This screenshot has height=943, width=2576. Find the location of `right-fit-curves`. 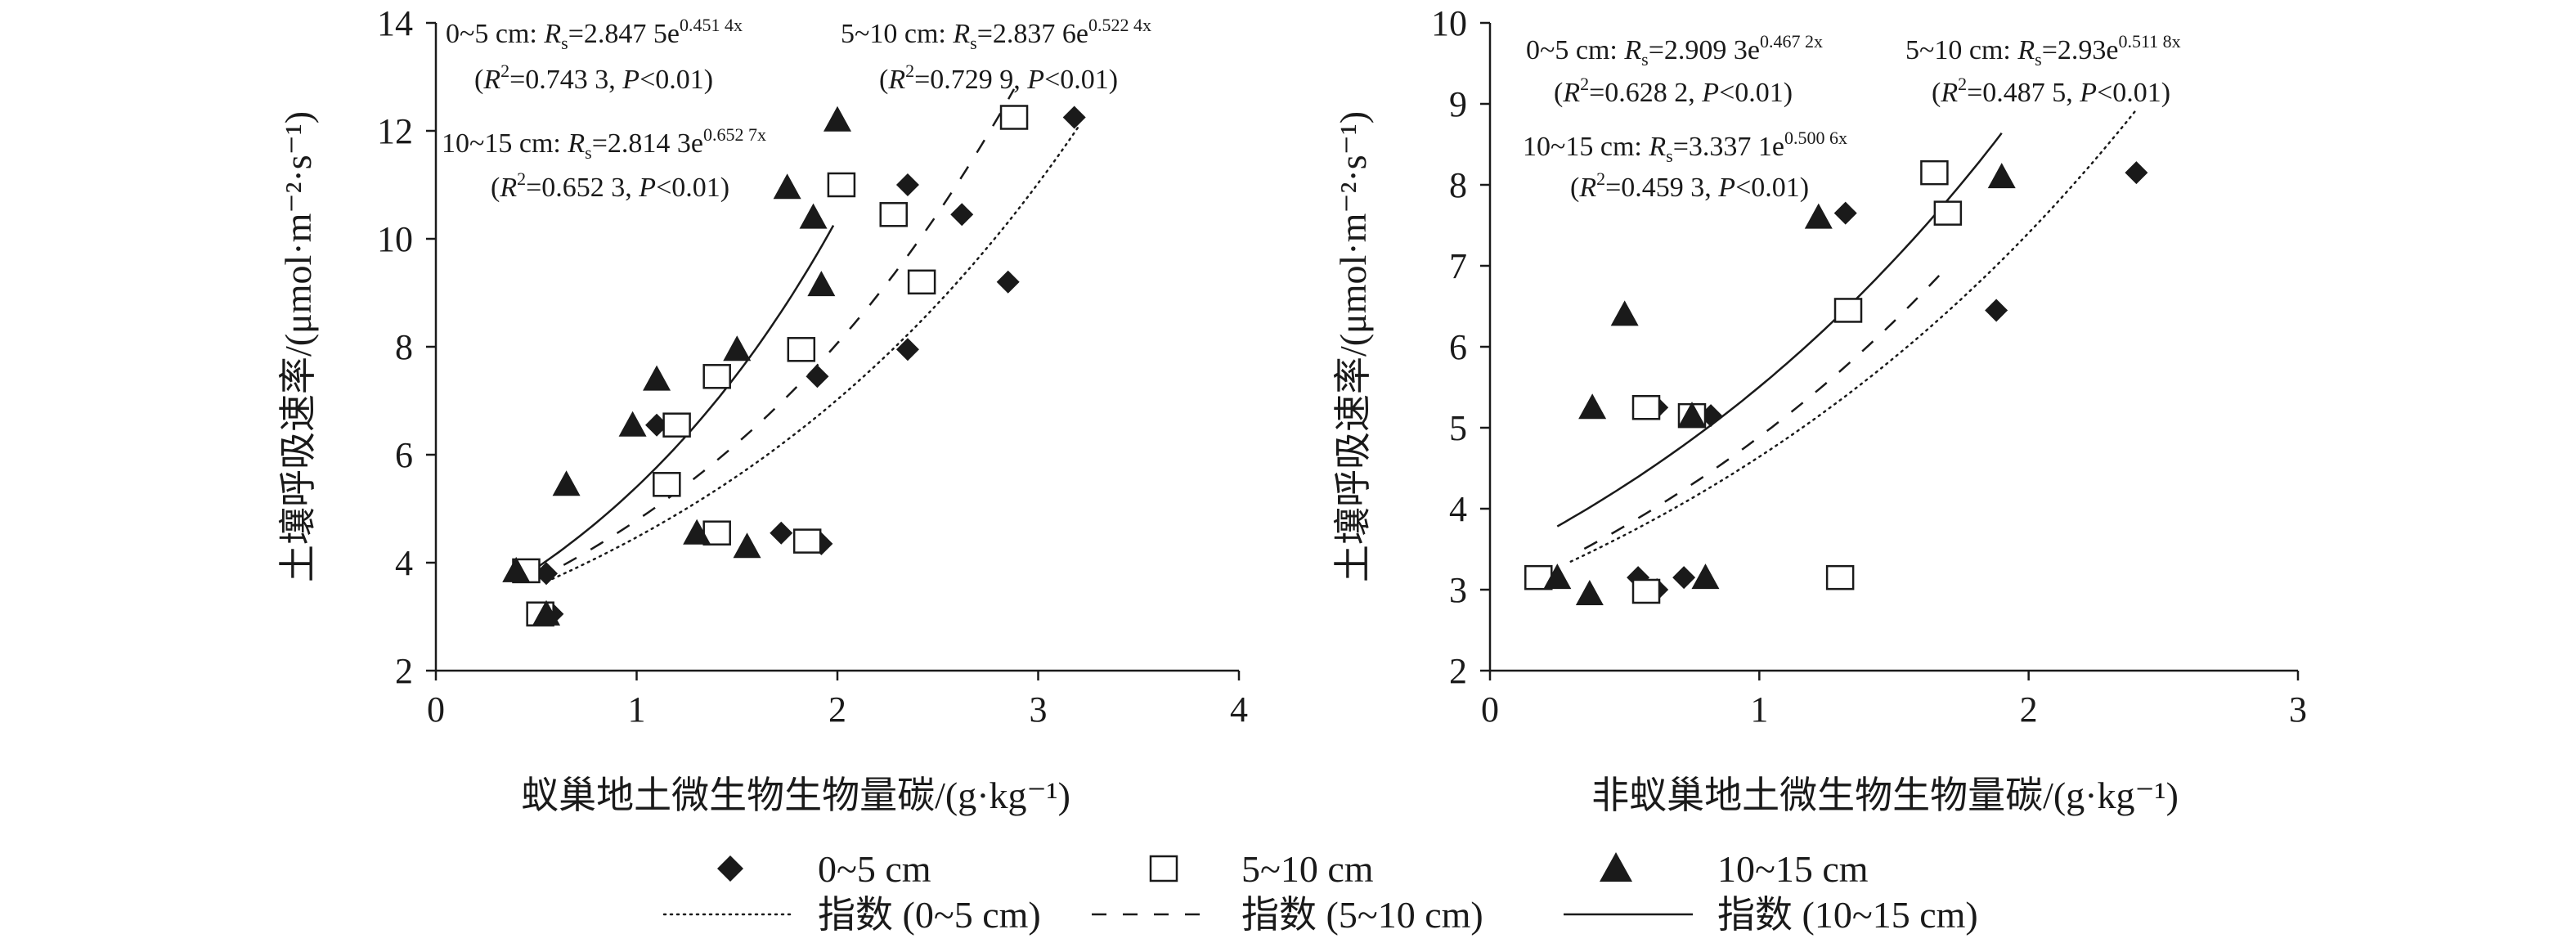

right-fit-curves is located at coordinates (1847, 335).